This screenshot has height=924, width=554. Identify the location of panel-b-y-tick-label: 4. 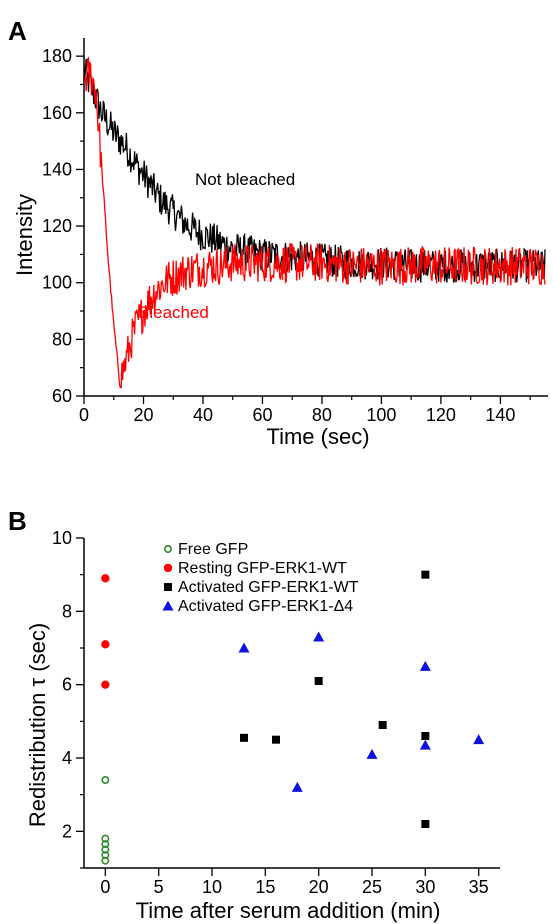
(67, 758).